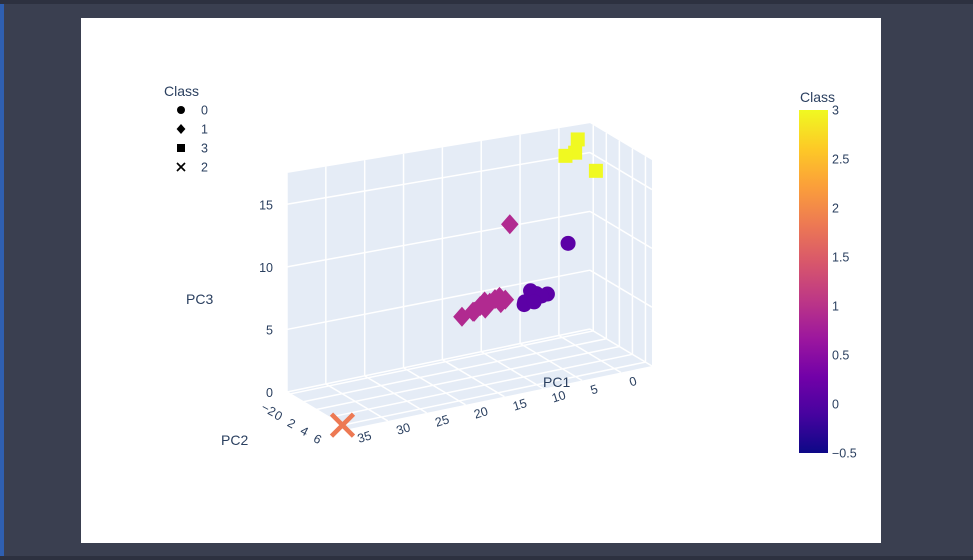  I want to click on colorbar-tick-label: 2.5, so click(840, 160).